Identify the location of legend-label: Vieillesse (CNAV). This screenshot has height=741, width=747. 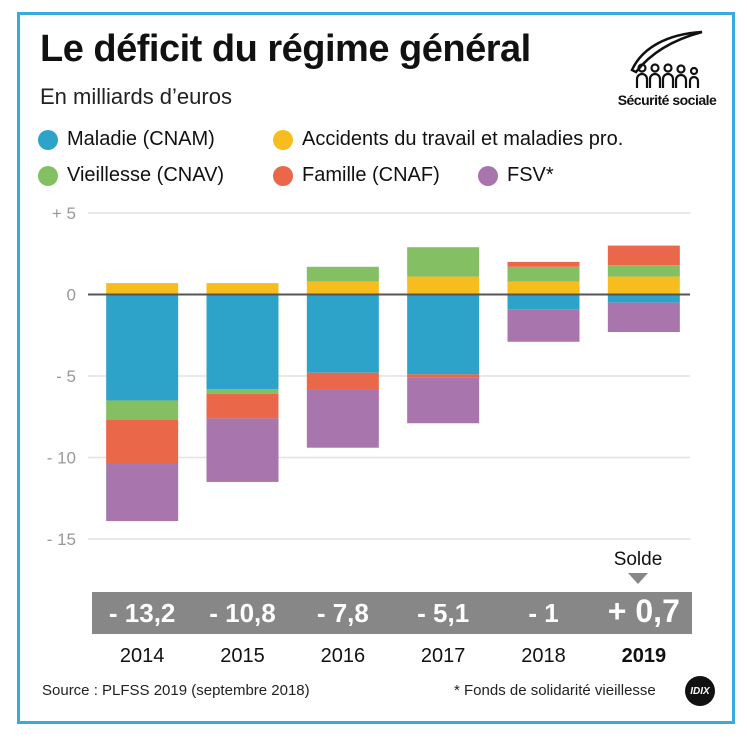
(146, 175).